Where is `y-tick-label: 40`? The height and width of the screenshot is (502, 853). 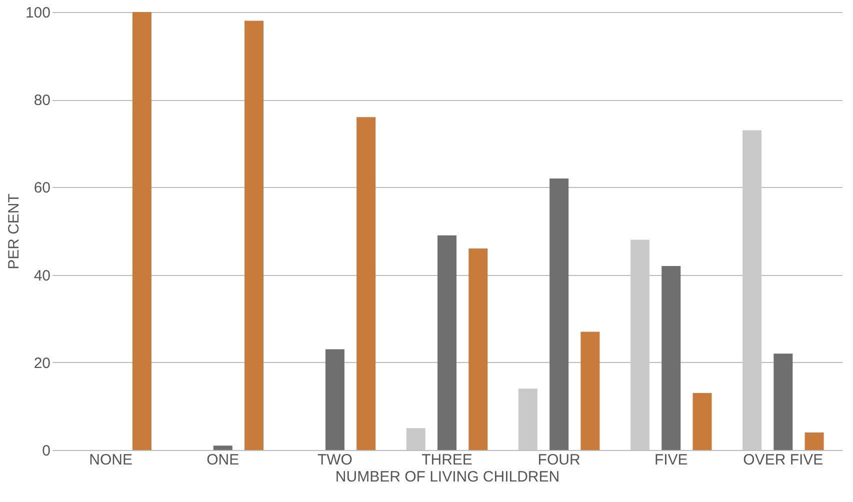 y-tick-label: 40 is located at coordinates (42, 275).